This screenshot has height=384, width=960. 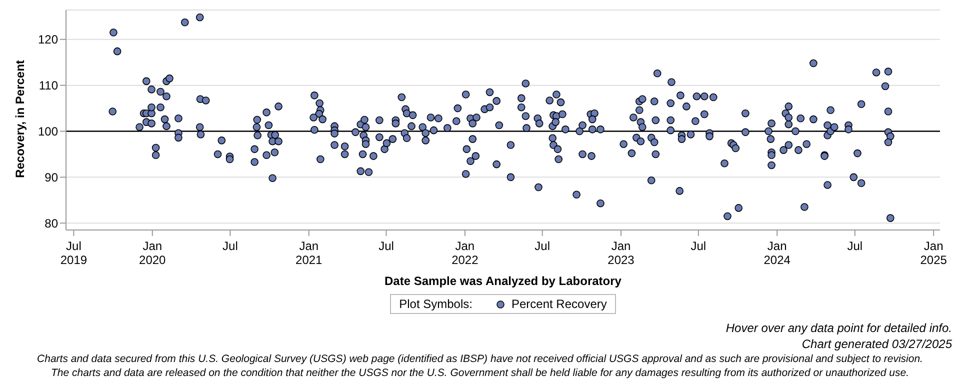 I want to click on text: Chart generated 03/27/2025, so click(x=876, y=344).